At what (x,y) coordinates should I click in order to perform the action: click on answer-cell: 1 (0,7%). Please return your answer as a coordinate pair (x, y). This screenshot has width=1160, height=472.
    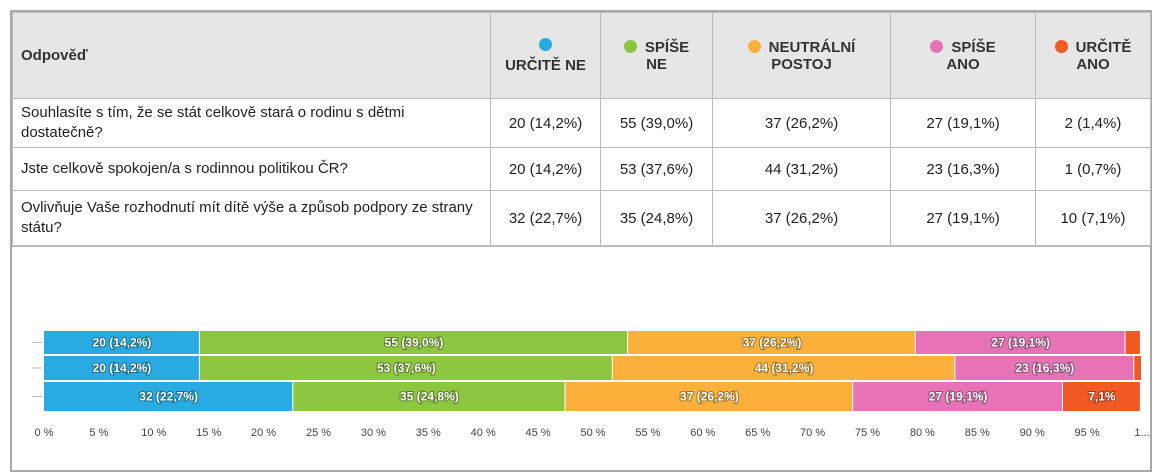
    Looking at the image, I should click on (1093, 169).